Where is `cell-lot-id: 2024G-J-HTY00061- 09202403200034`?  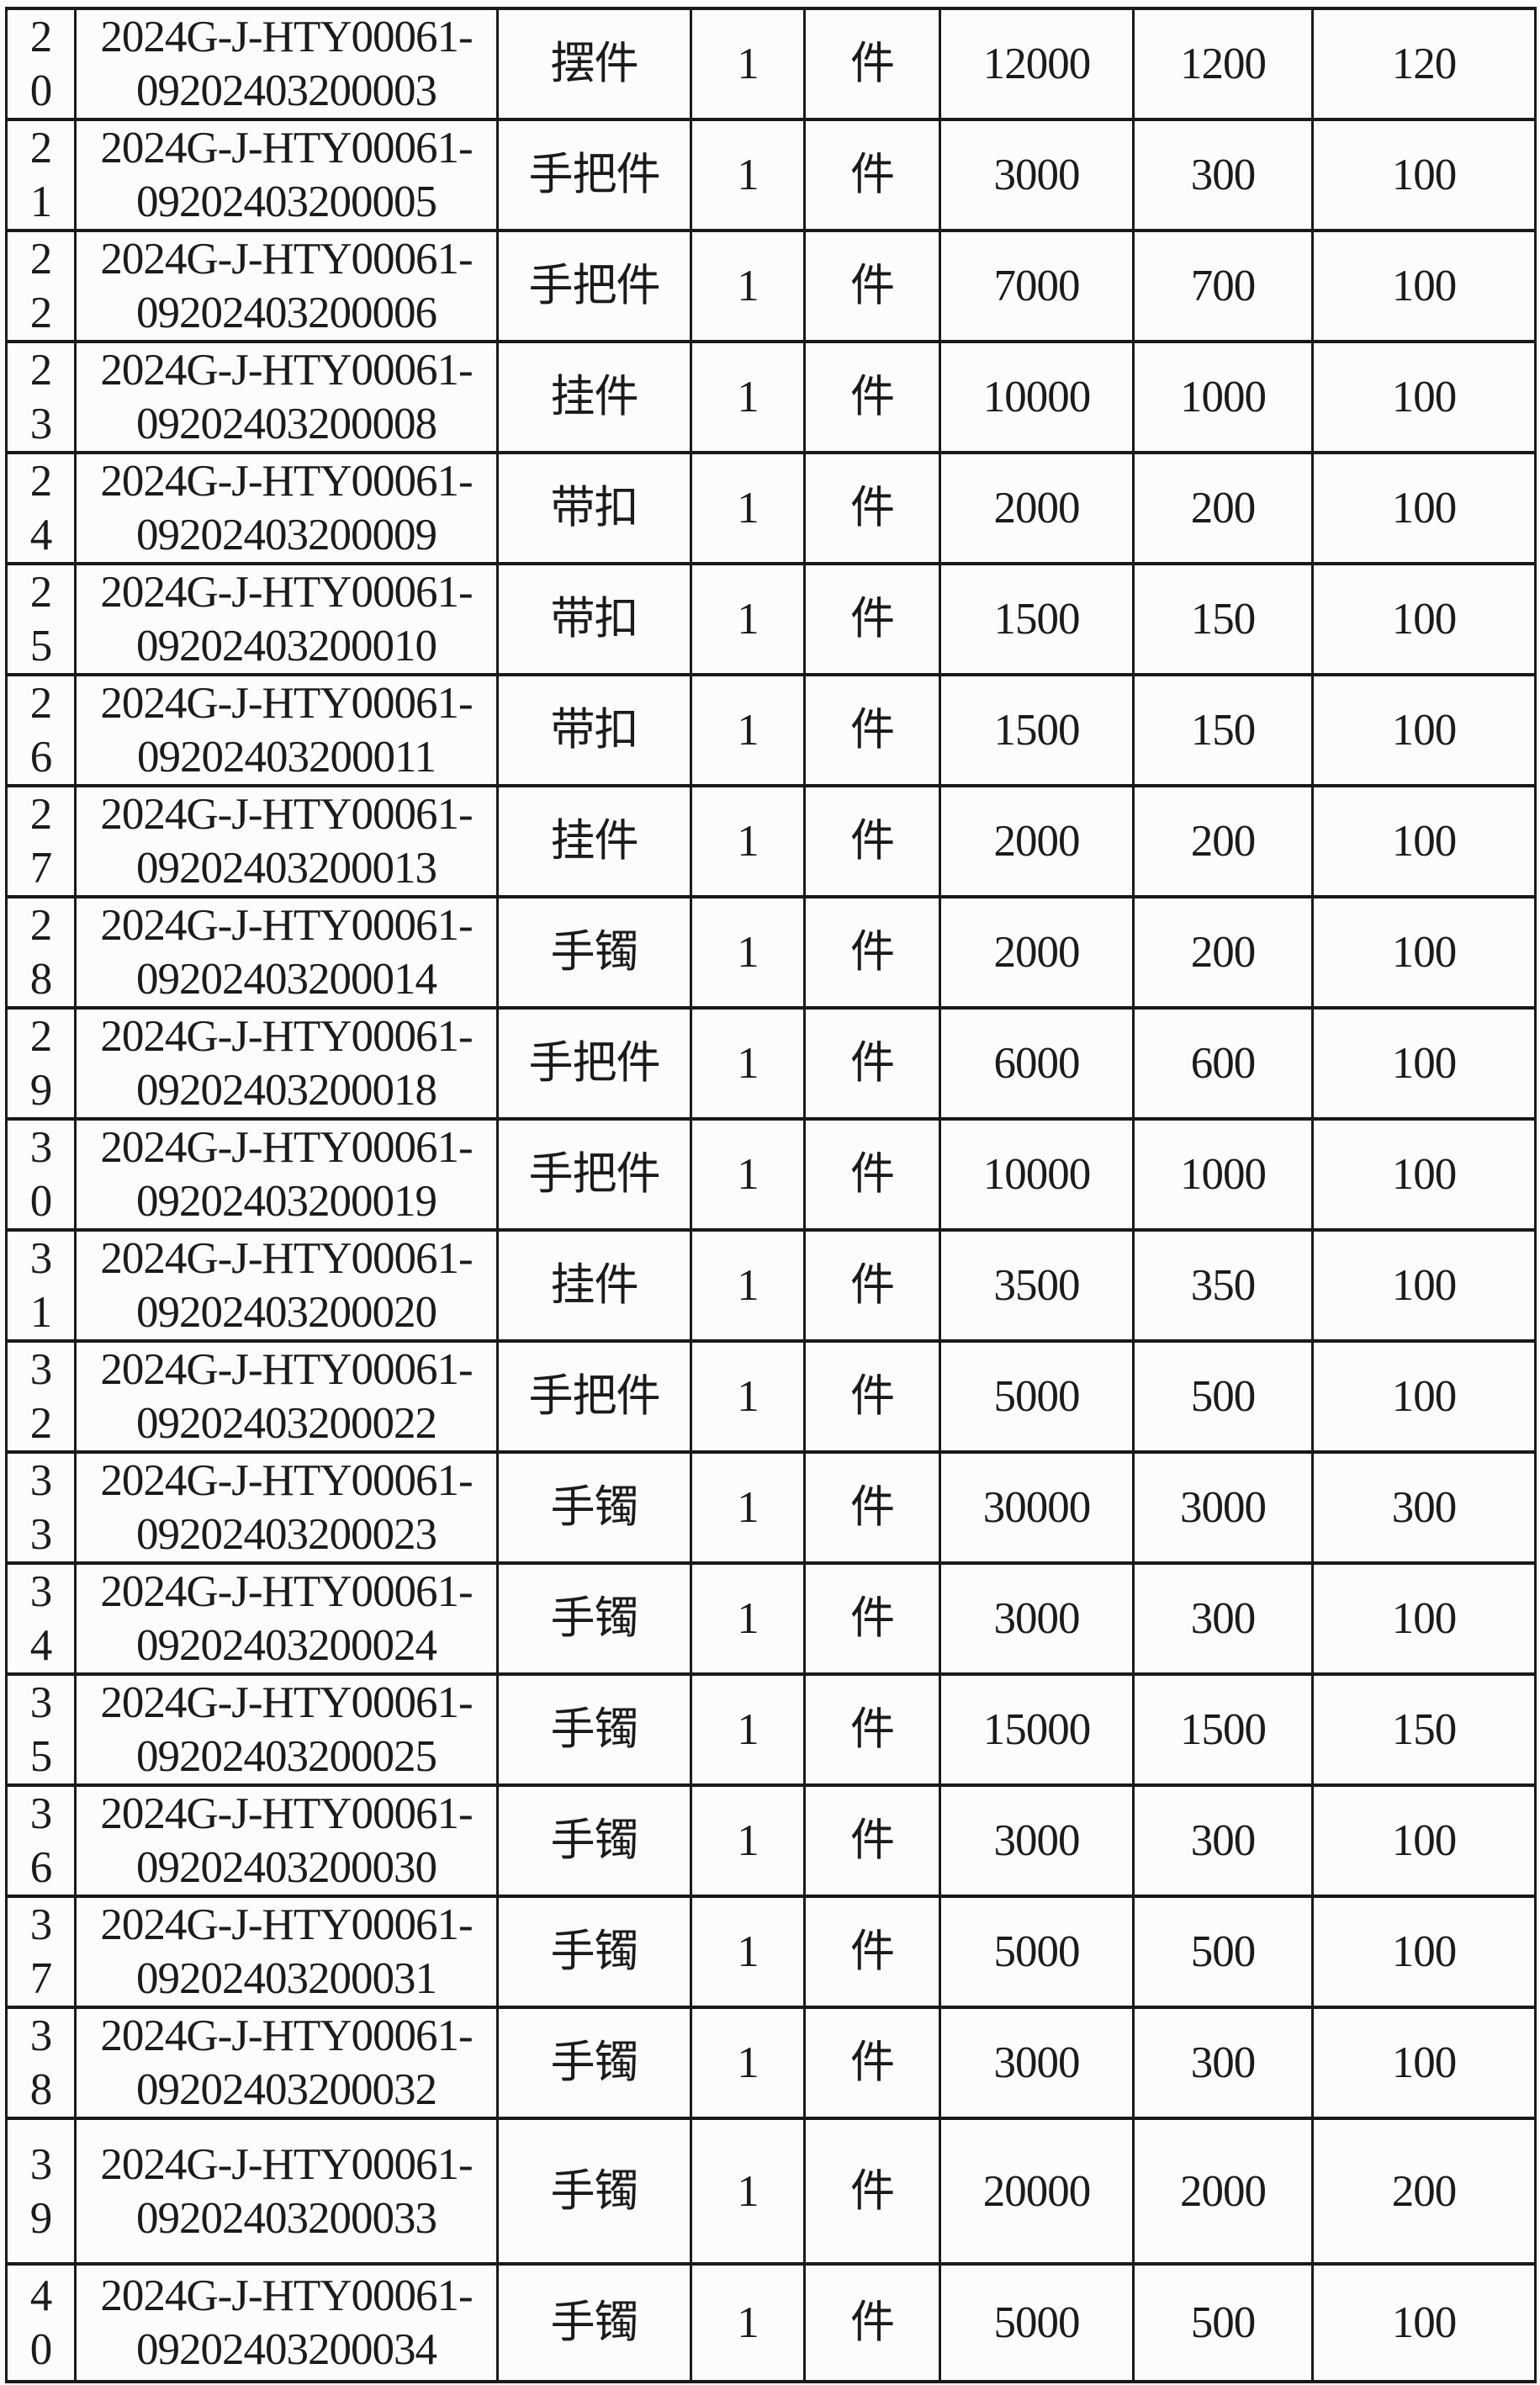
cell-lot-id: 2024G-J-HTY00061- 09202403200034 is located at coordinates (287, 2322).